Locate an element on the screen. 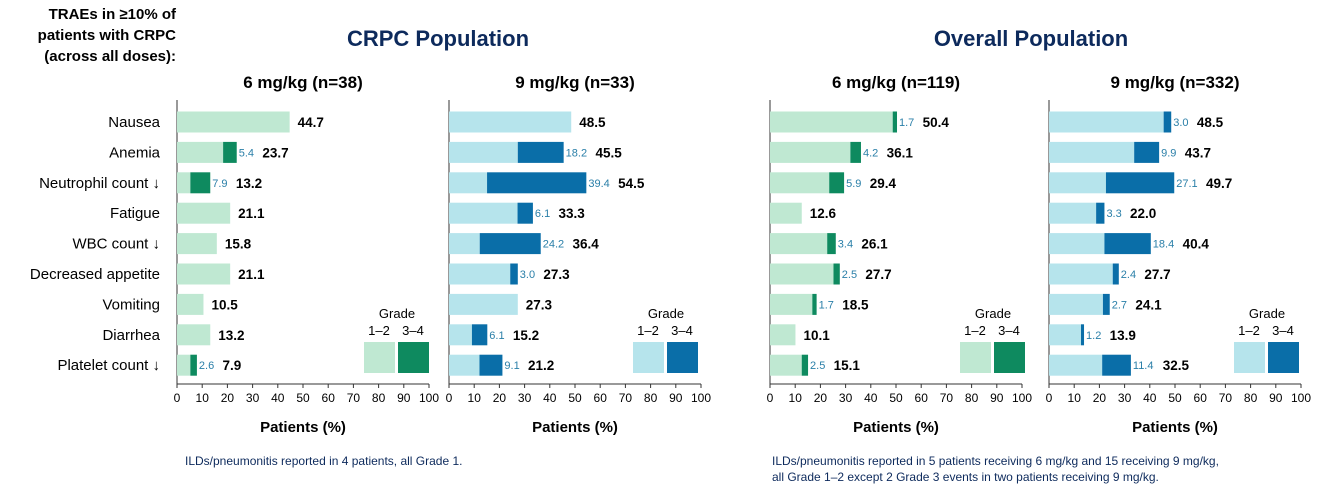 Image resolution: width=1333 pixels, height=491 pixels. total-value-label: 50.4 is located at coordinates (936, 122).